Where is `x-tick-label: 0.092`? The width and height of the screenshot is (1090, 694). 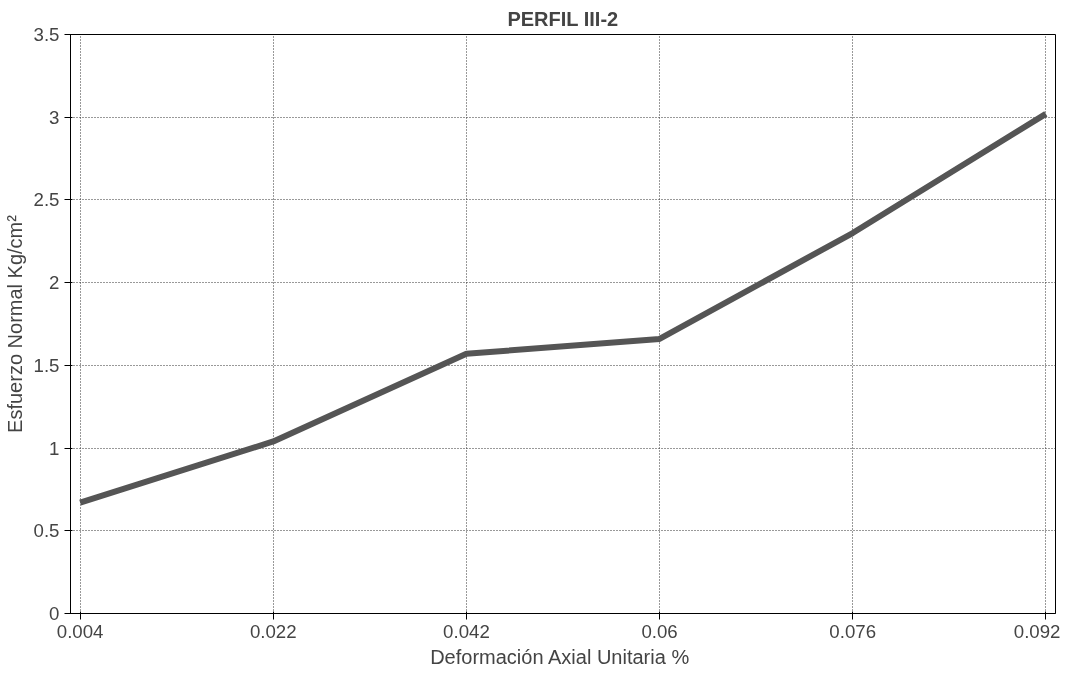 x-tick-label: 0.092 is located at coordinates (1037, 631).